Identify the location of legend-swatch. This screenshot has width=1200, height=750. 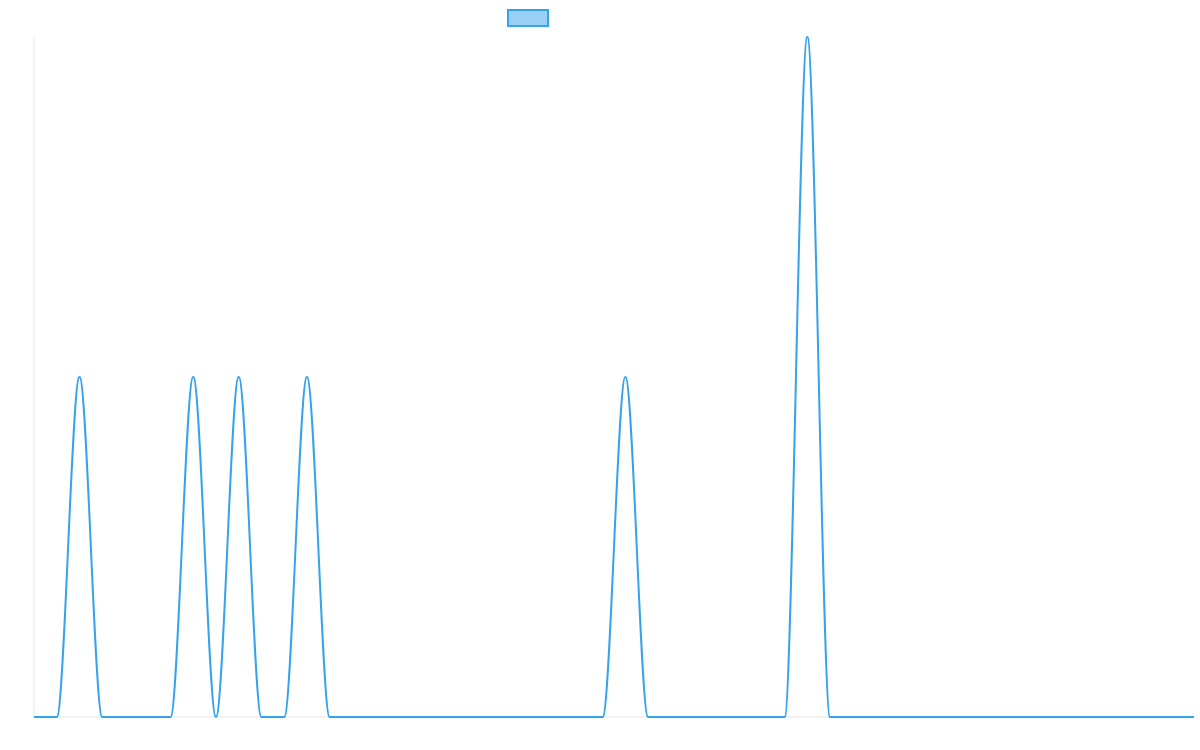
(528, 18).